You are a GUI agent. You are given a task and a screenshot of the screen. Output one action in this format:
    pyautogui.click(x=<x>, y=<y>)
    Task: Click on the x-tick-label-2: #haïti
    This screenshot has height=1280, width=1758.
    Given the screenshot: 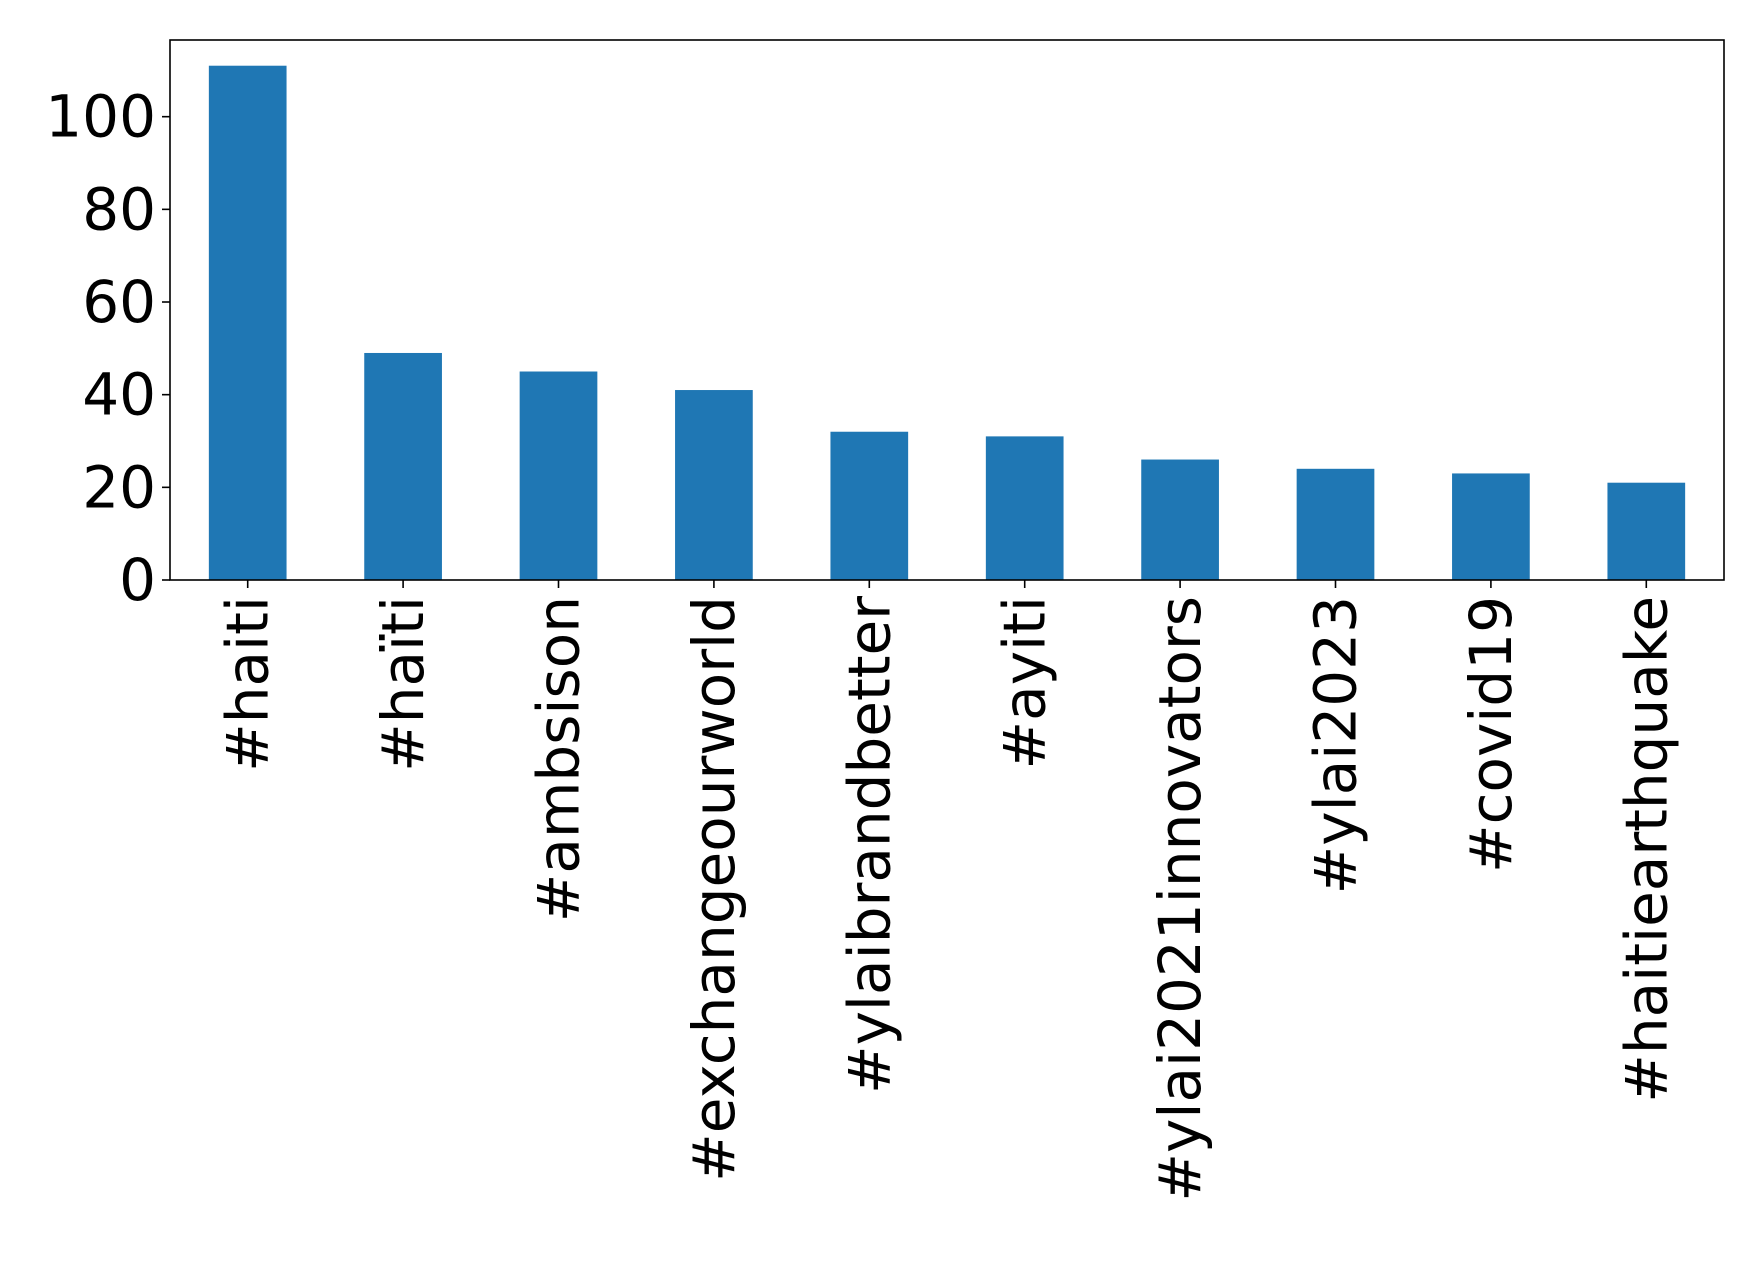 What is the action you would take?
    pyautogui.click(x=403, y=684)
    